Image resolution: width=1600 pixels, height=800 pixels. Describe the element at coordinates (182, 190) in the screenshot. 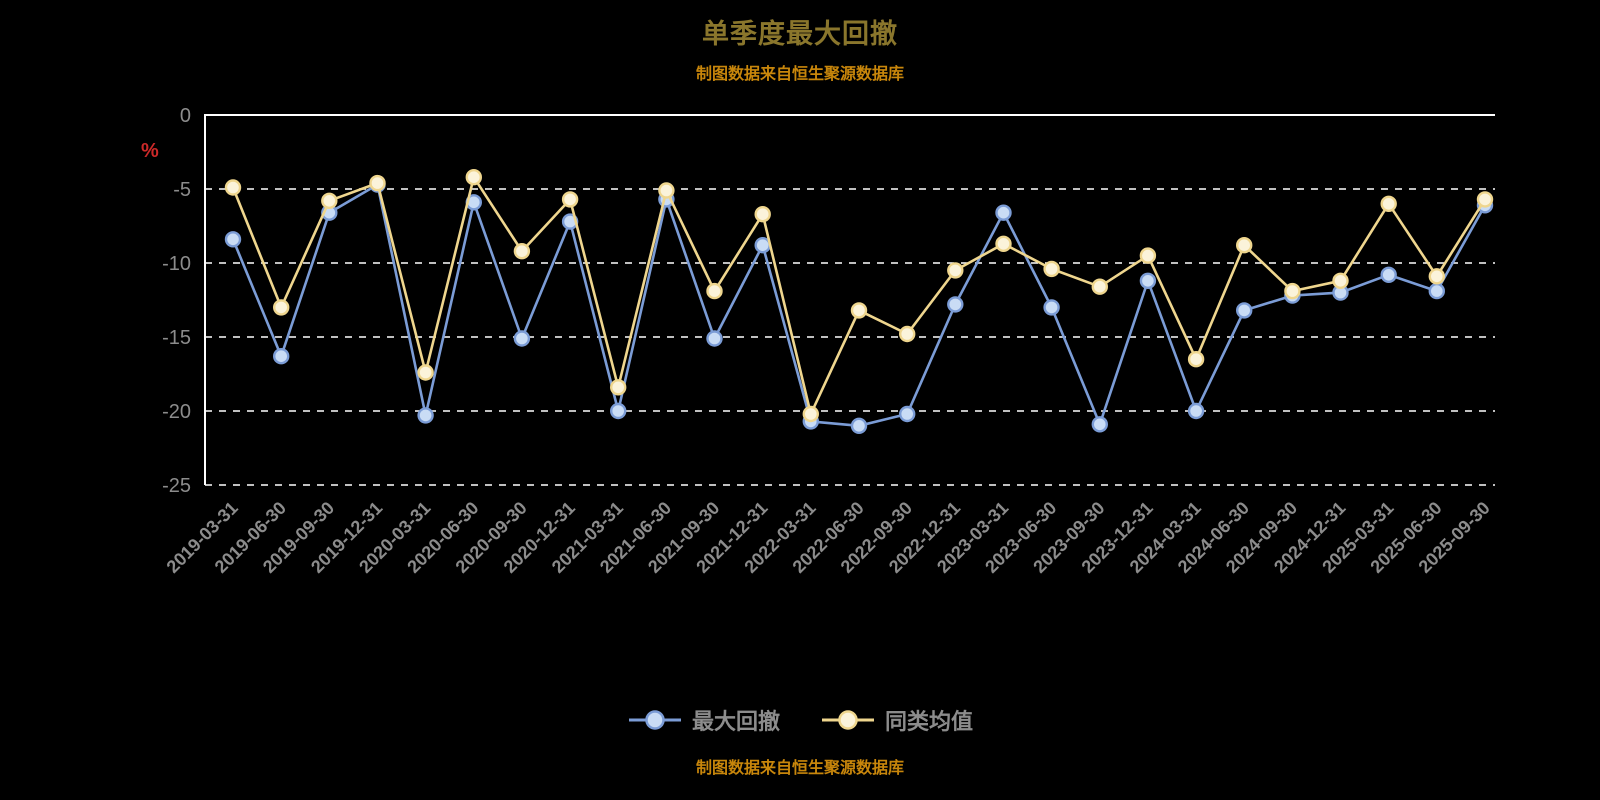

I see `y-tick-label: -5` at that location.